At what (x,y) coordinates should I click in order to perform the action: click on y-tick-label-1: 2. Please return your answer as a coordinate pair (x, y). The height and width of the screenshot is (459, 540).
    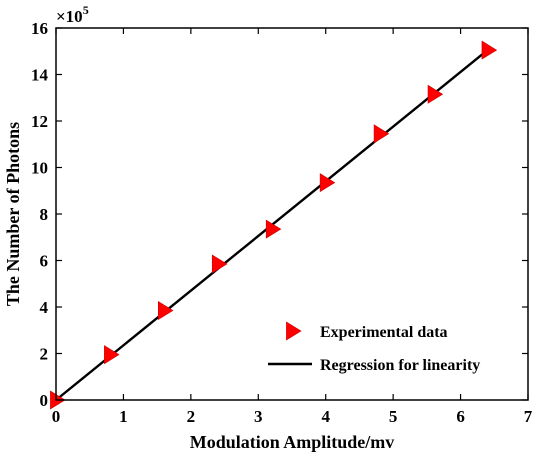
    Looking at the image, I should click on (44, 354).